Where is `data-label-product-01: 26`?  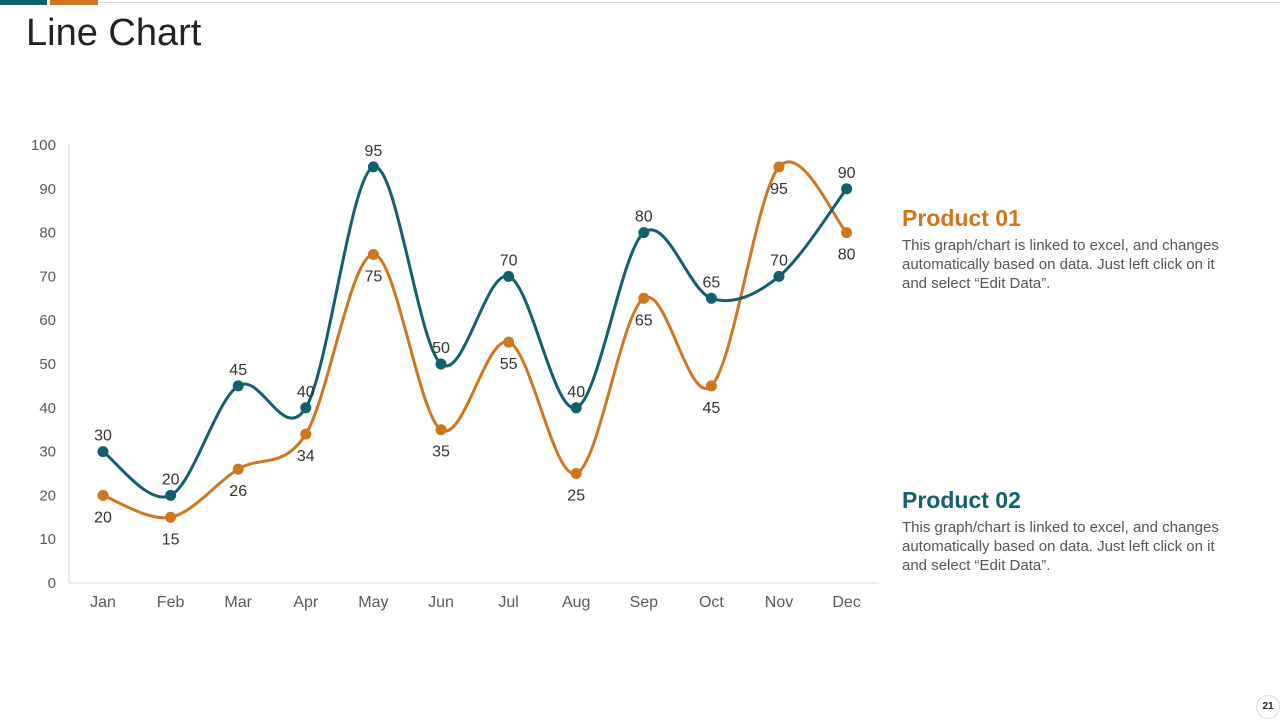 data-label-product-01: 26 is located at coordinates (238, 491).